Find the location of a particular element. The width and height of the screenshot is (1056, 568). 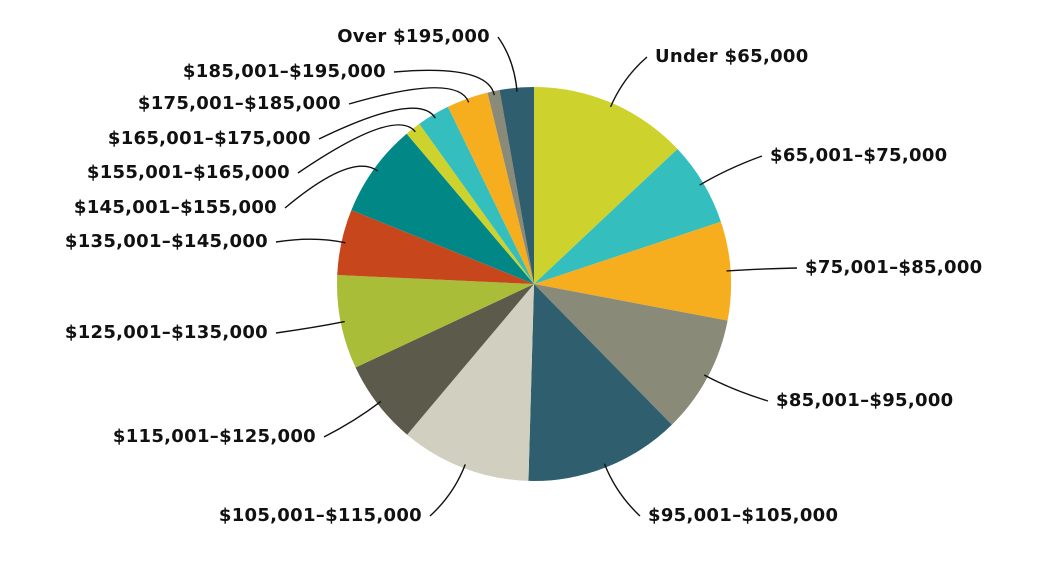

slice-label: Over $195,000 is located at coordinates (413, 36).